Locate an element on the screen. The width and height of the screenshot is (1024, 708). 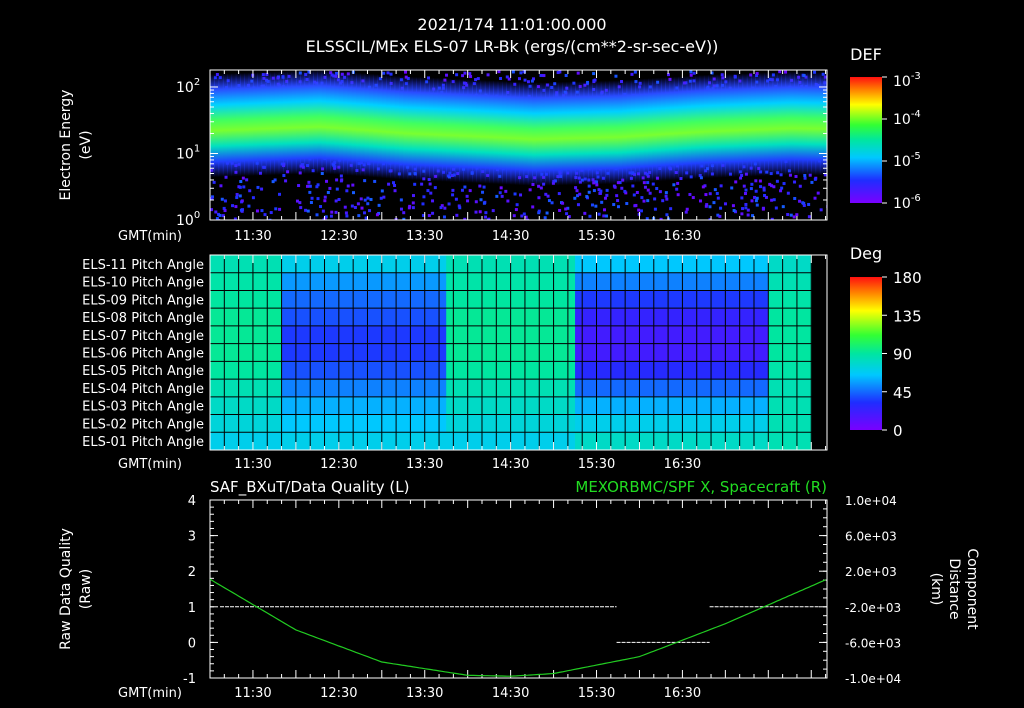
colorbar-deg-tick-label: 135 is located at coordinates (907, 316).